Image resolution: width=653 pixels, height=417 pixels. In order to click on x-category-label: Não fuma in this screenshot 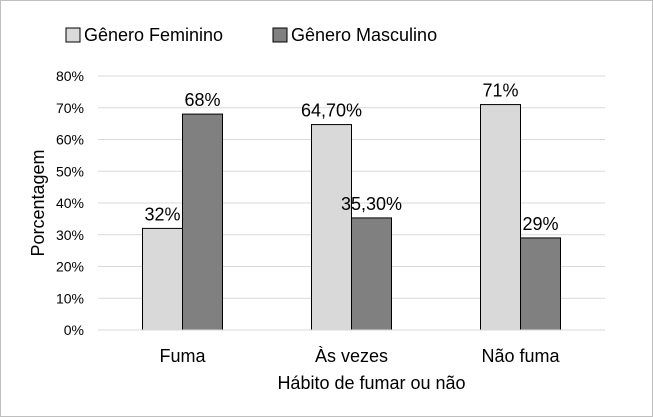, I will do `click(520, 356)`.